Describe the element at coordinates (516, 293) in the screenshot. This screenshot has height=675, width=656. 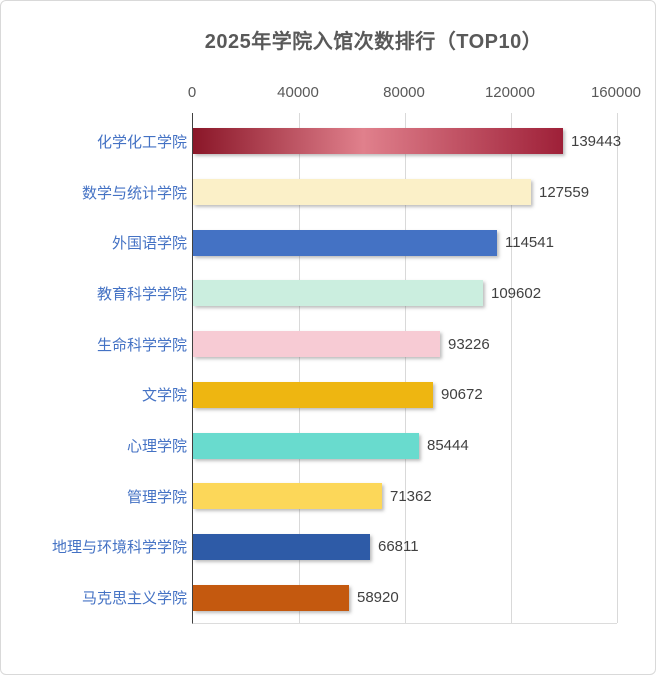
I see `value-label: 109602` at that location.